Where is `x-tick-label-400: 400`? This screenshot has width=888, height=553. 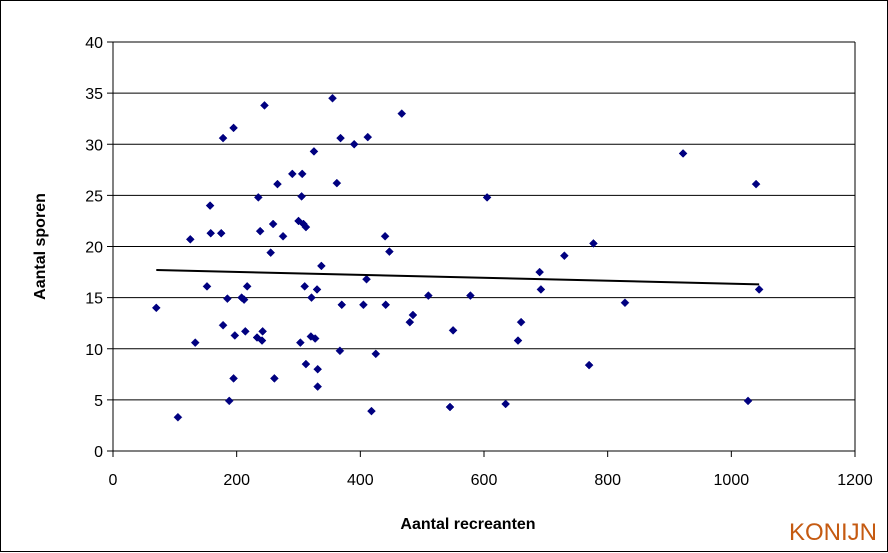
x-tick-label-400: 400 is located at coordinates (360, 480).